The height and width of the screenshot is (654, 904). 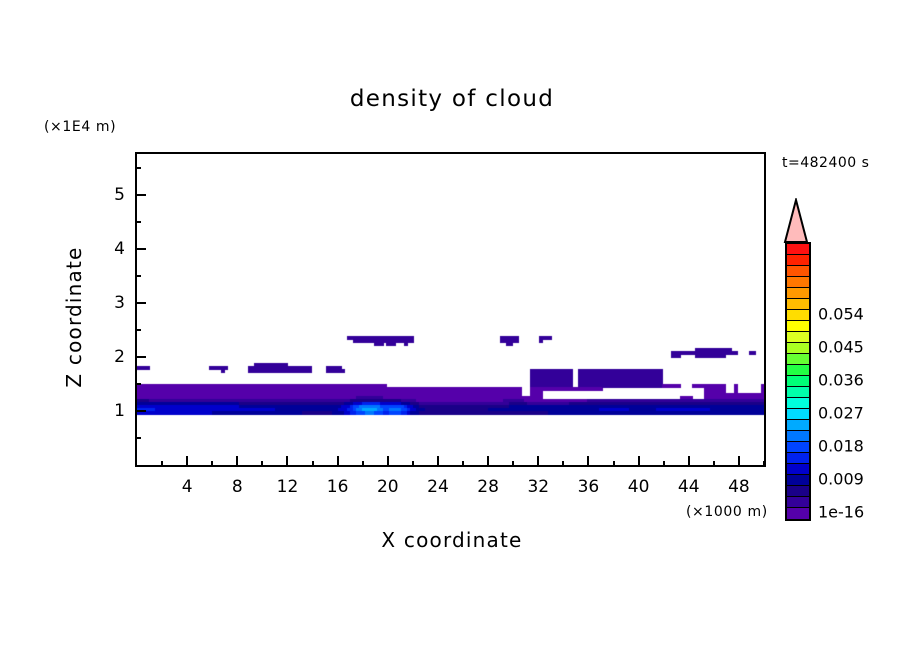 What do you see at coordinates (841, 412) in the screenshot?
I see `colorbar-tick-label: 0.027` at bounding box center [841, 412].